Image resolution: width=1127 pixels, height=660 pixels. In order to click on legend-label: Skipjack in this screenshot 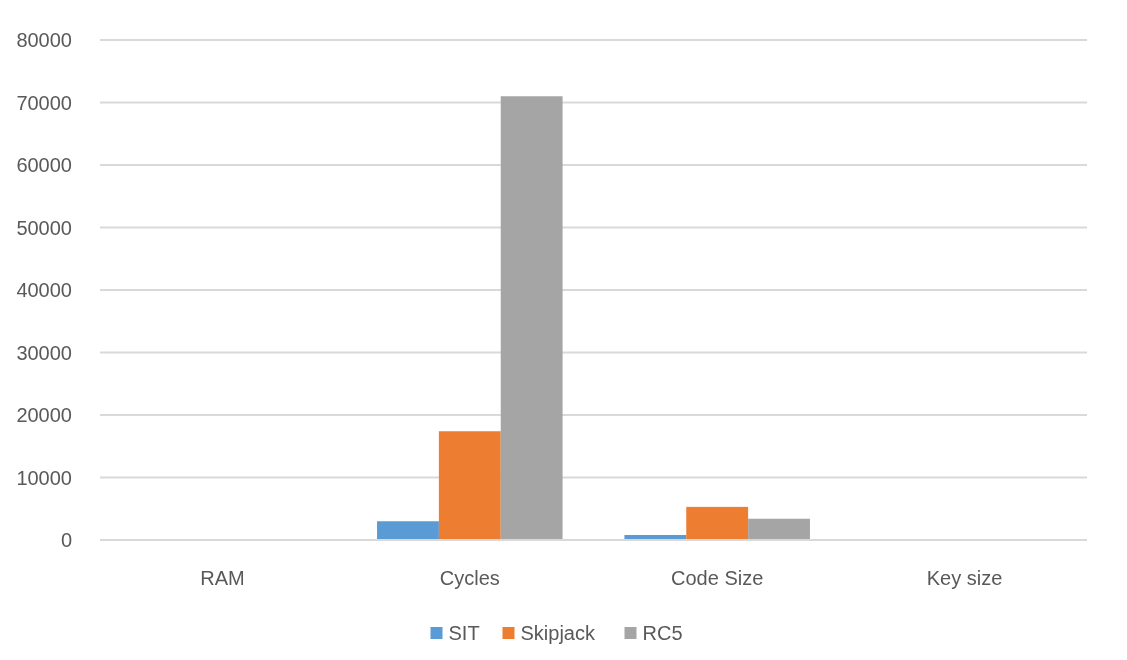, I will do `click(558, 633)`.